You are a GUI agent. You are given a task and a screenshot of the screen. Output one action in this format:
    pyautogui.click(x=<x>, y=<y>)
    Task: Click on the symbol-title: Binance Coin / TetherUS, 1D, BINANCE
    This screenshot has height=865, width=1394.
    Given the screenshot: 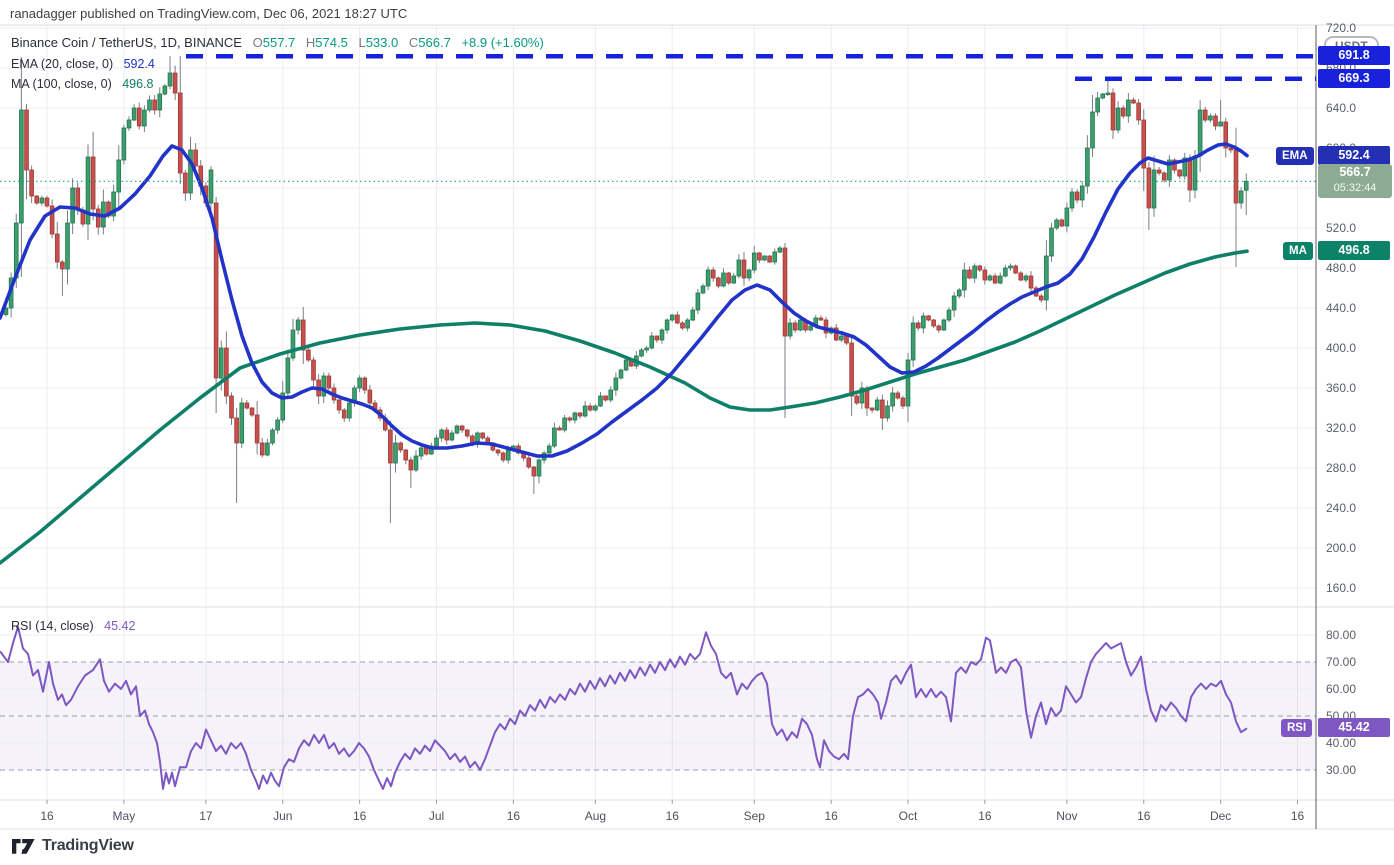 What is the action you would take?
    pyautogui.click(x=126, y=42)
    